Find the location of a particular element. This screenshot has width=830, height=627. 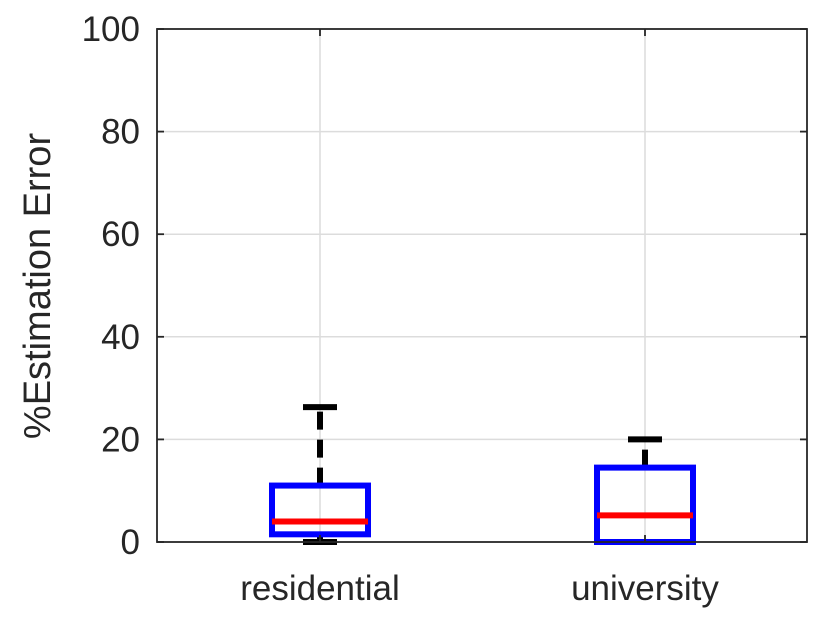

y-tick-label: 100 is located at coordinates (111, 29).